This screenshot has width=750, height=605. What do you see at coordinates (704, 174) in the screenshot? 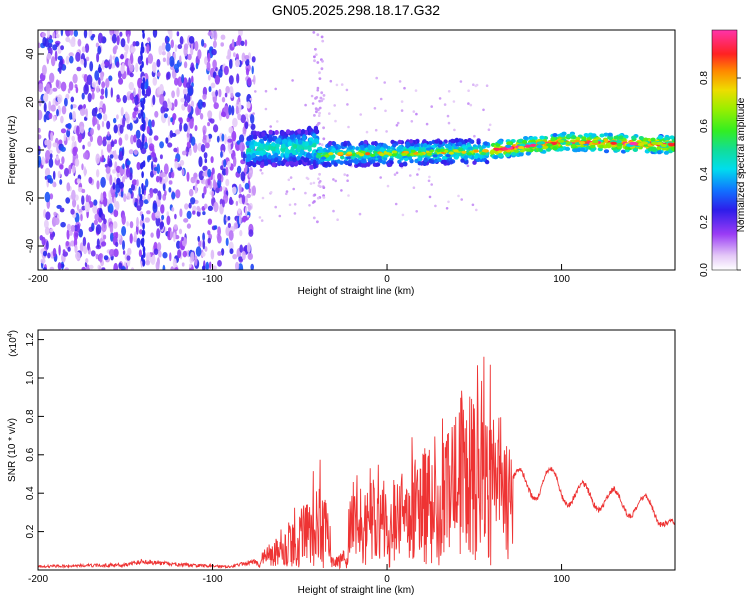
I see `colorbar-tick-label: 0.4` at bounding box center [704, 174].